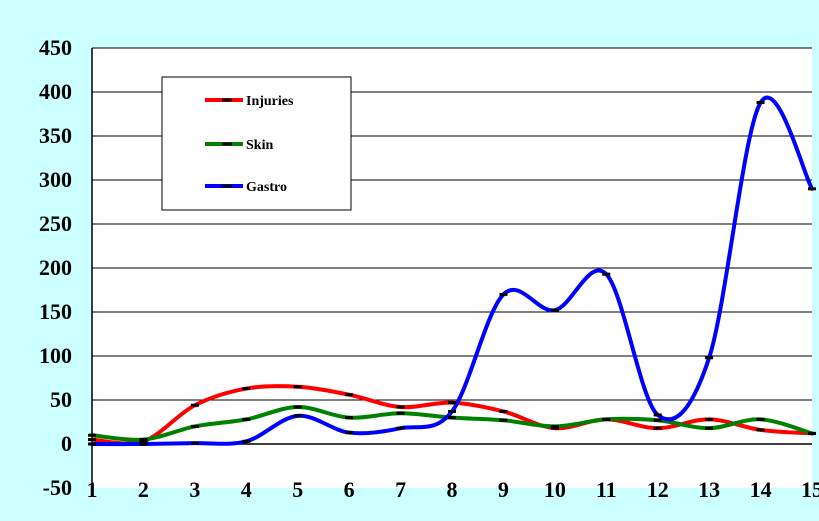 The height and width of the screenshot is (521, 819). Describe the element at coordinates (270, 101) in the screenshot. I see `legend-label-injuries: Injuries` at that location.